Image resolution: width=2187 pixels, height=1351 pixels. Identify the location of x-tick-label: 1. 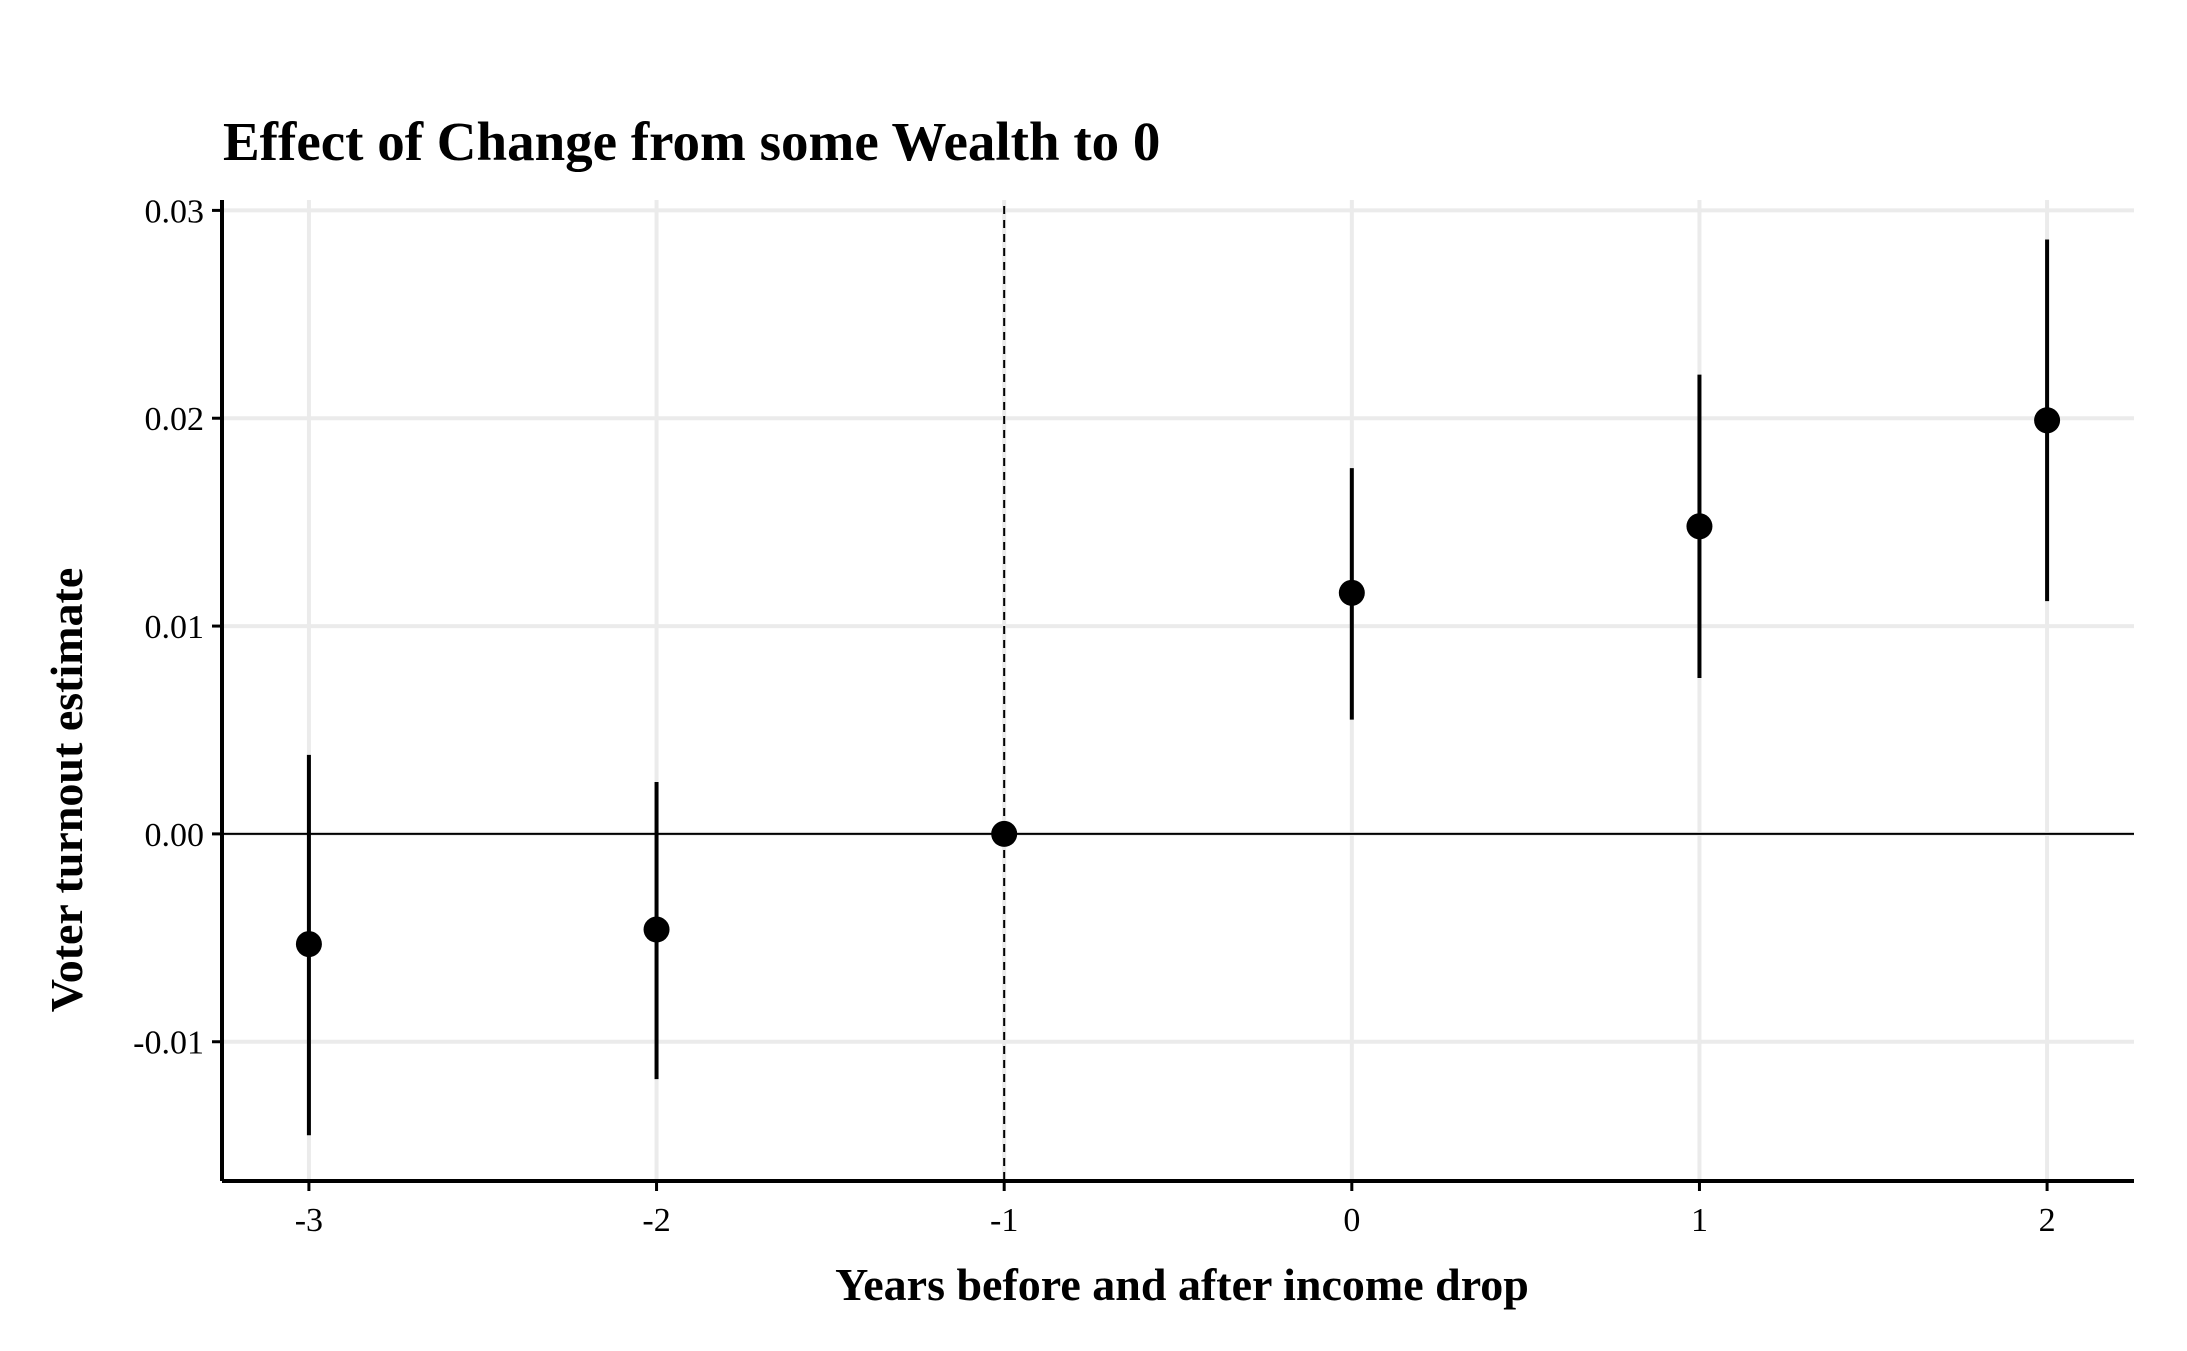
(1699, 1220).